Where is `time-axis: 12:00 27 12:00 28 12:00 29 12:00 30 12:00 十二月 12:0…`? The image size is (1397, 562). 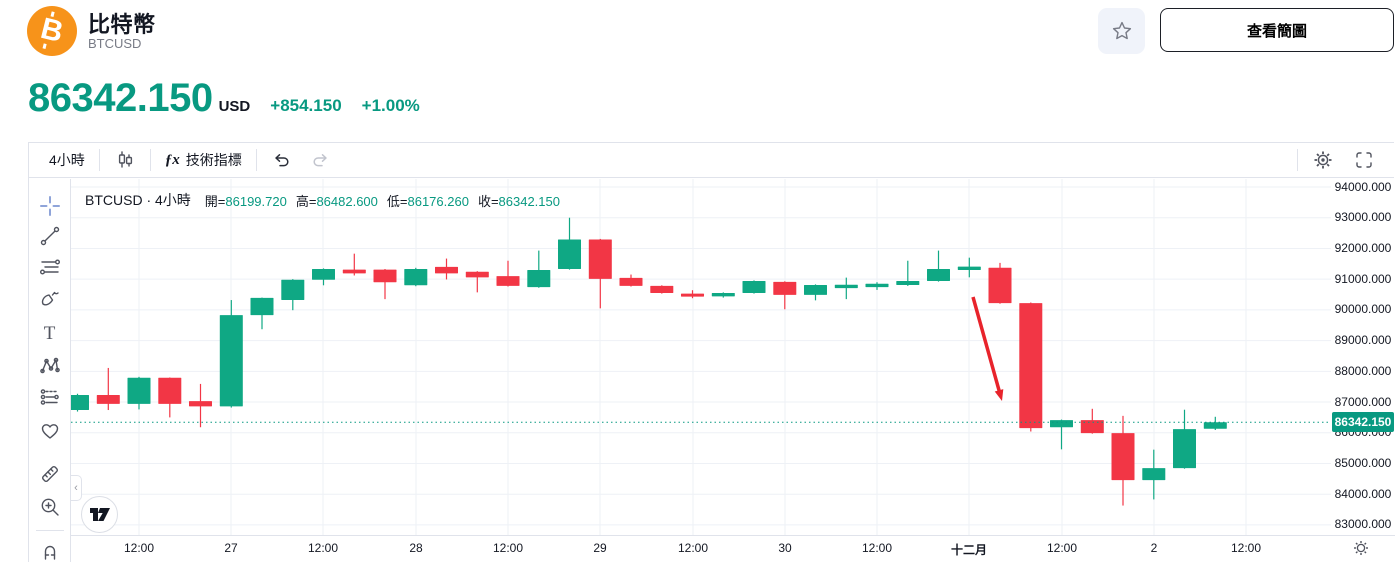
time-axis: 12:00 27 12:00 28 12:00 29 12:00 30 12:00 十二月 12:0… is located at coordinates (733, 547).